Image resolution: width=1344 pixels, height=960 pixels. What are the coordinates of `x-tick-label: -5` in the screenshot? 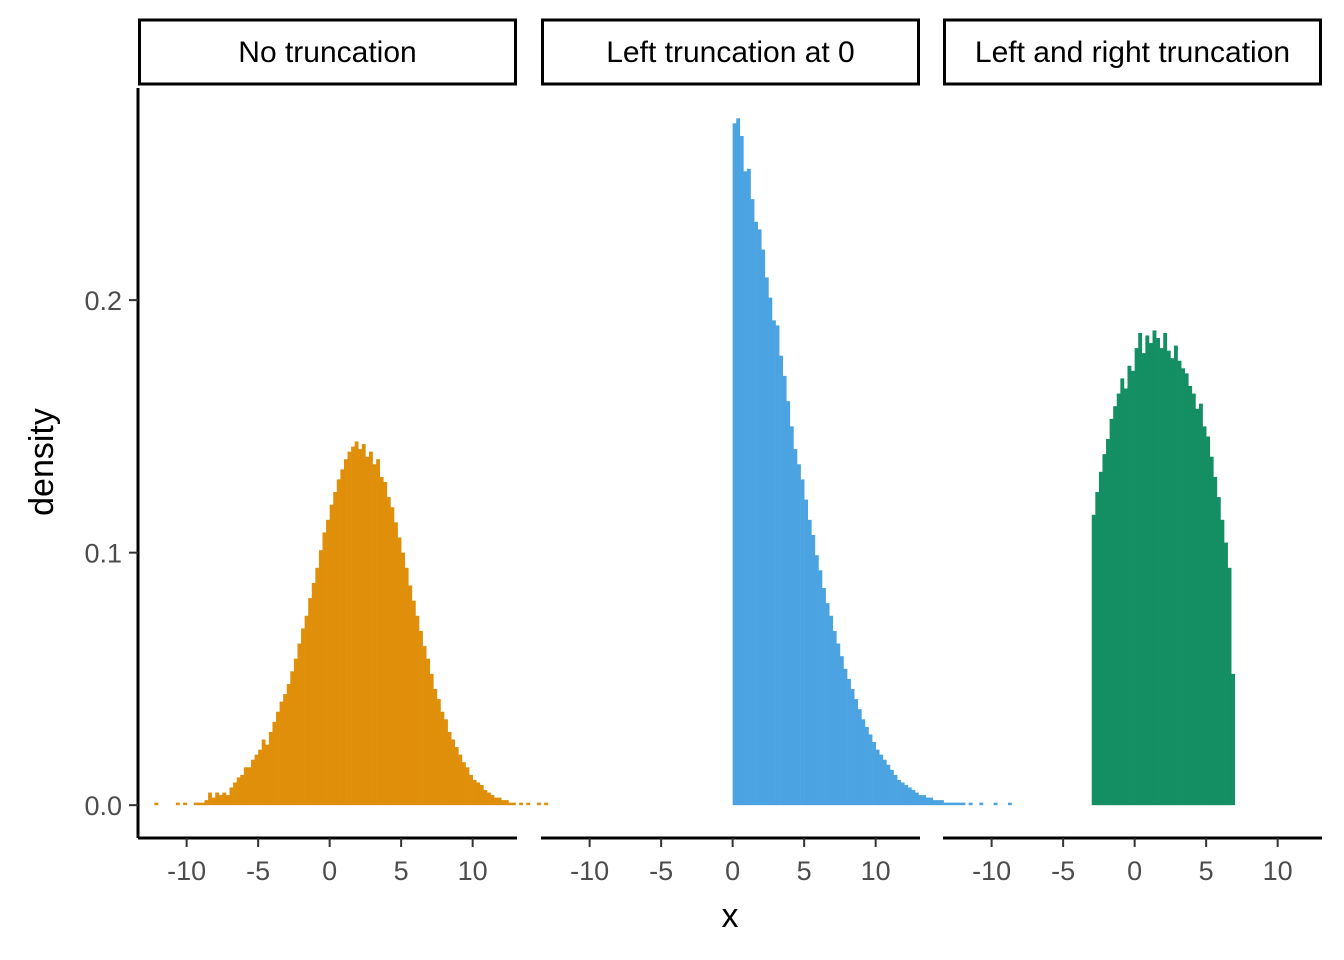 It's located at (661, 871).